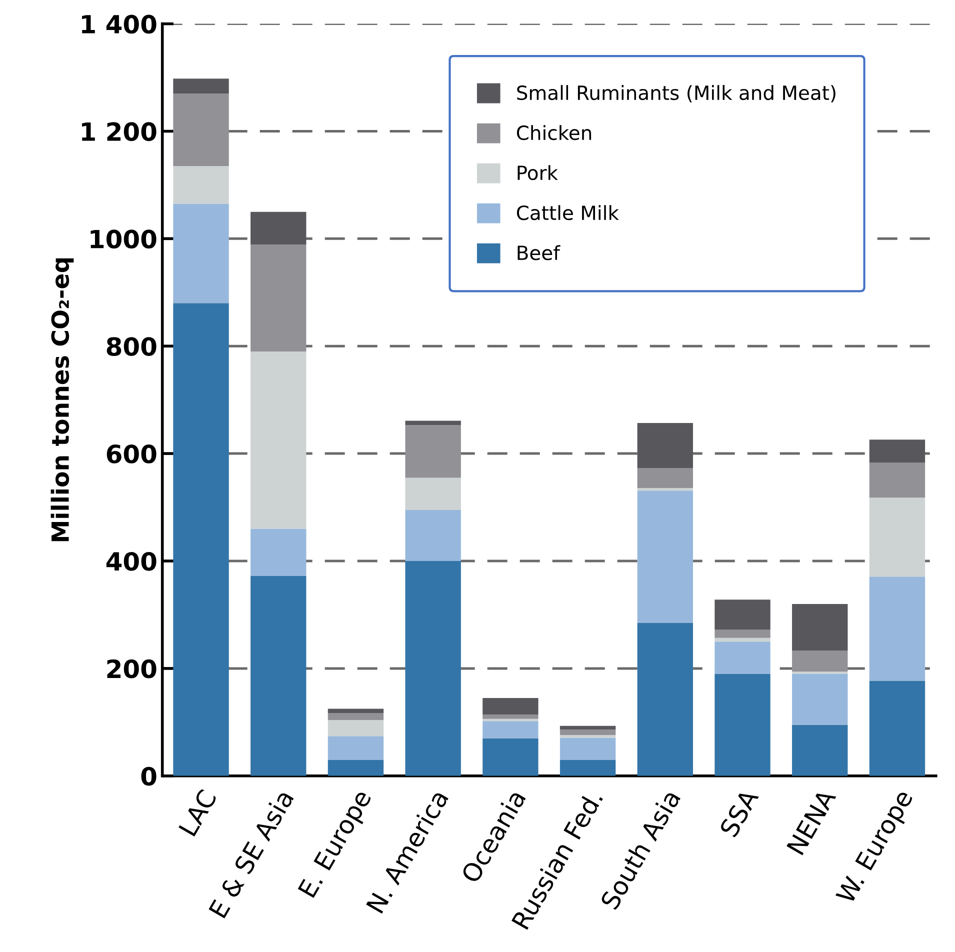  Describe the element at coordinates (148, 776) in the screenshot. I see `y-tick-label: 0` at that location.